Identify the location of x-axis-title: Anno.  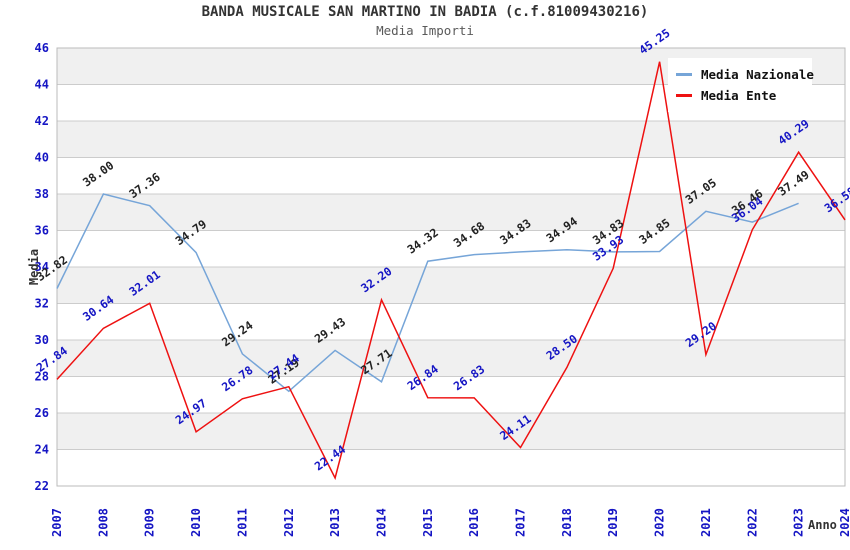
(822, 525).